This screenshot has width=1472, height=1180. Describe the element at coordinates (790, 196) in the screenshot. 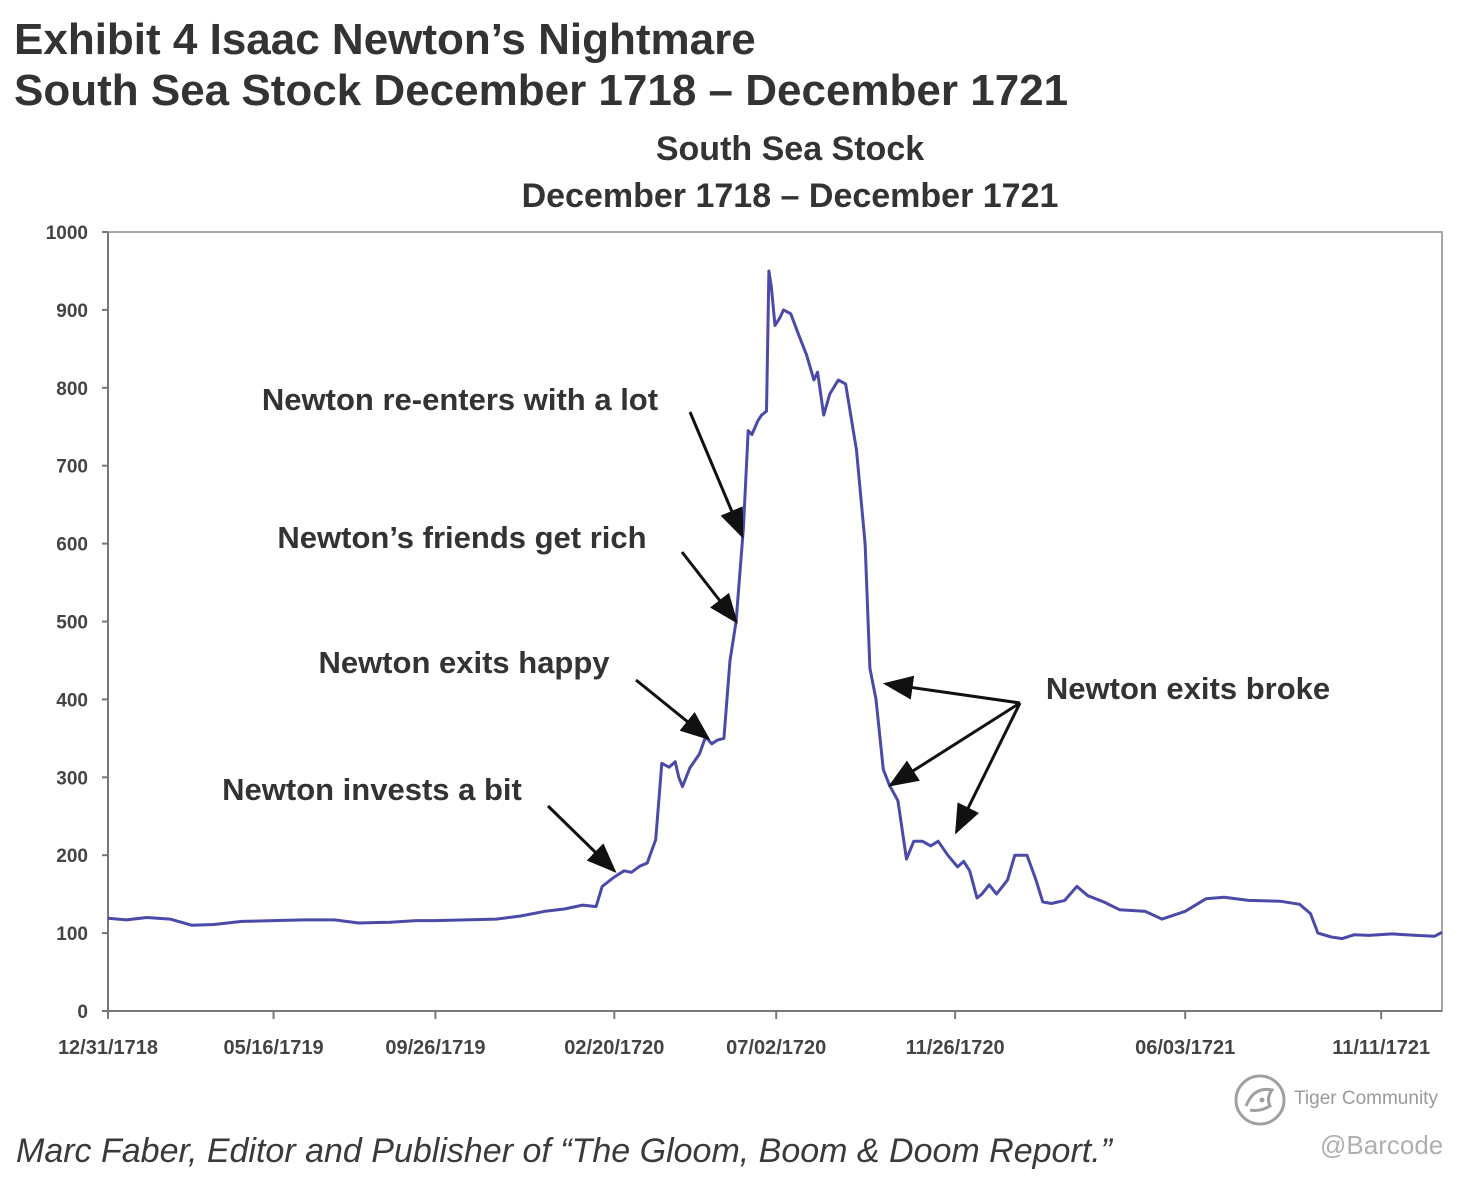

I see `chart-subtitle: December 1718 – December 1721` at that location.